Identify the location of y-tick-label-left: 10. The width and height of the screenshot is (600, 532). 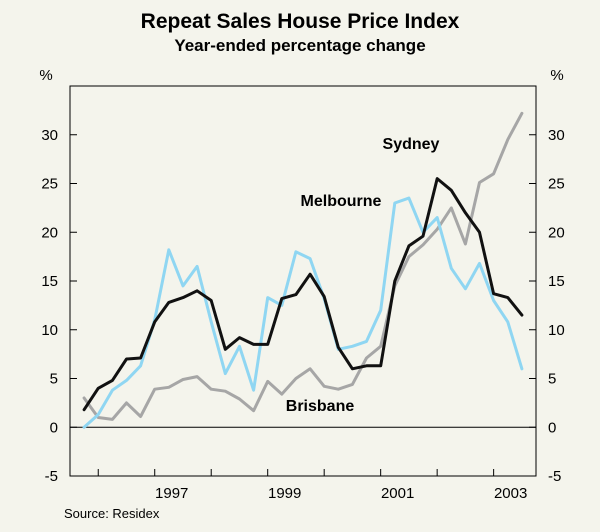
(49, 330).